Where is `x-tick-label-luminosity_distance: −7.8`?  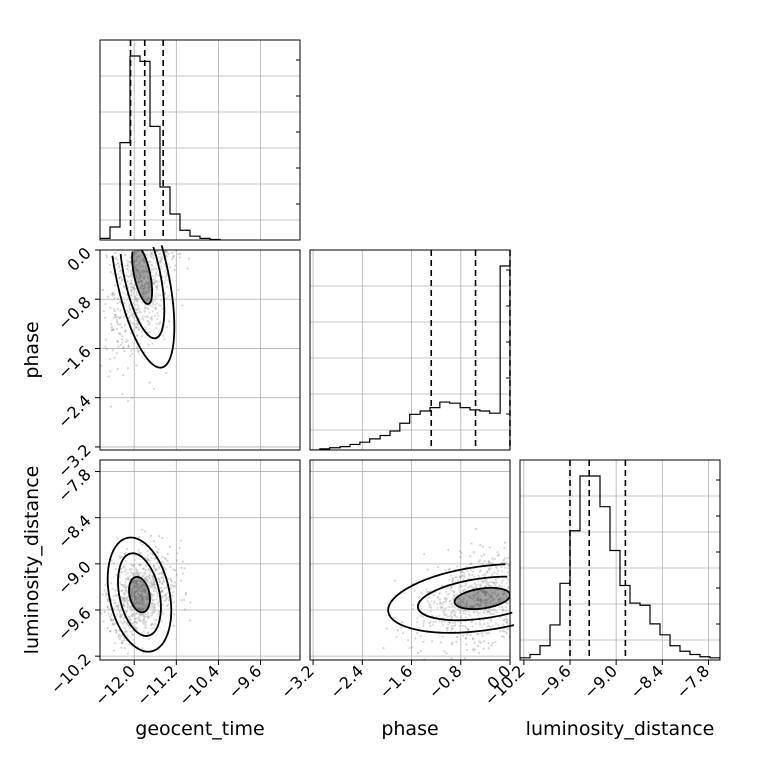 x-tick-label-luminosity_distance: −7.8 is located at coordinates (692, 681).